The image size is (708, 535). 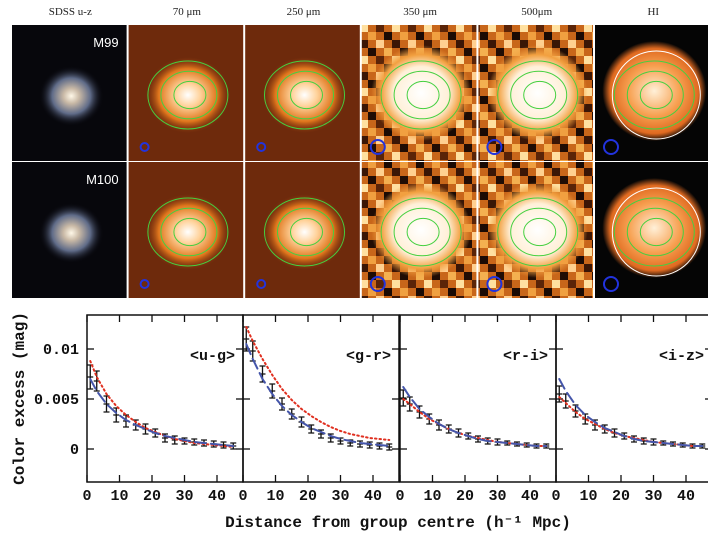 What do you see at coordinates (525, 356) in the screenshot?
I see `panel-title: <r-i>` at bounding box center [525, 356].